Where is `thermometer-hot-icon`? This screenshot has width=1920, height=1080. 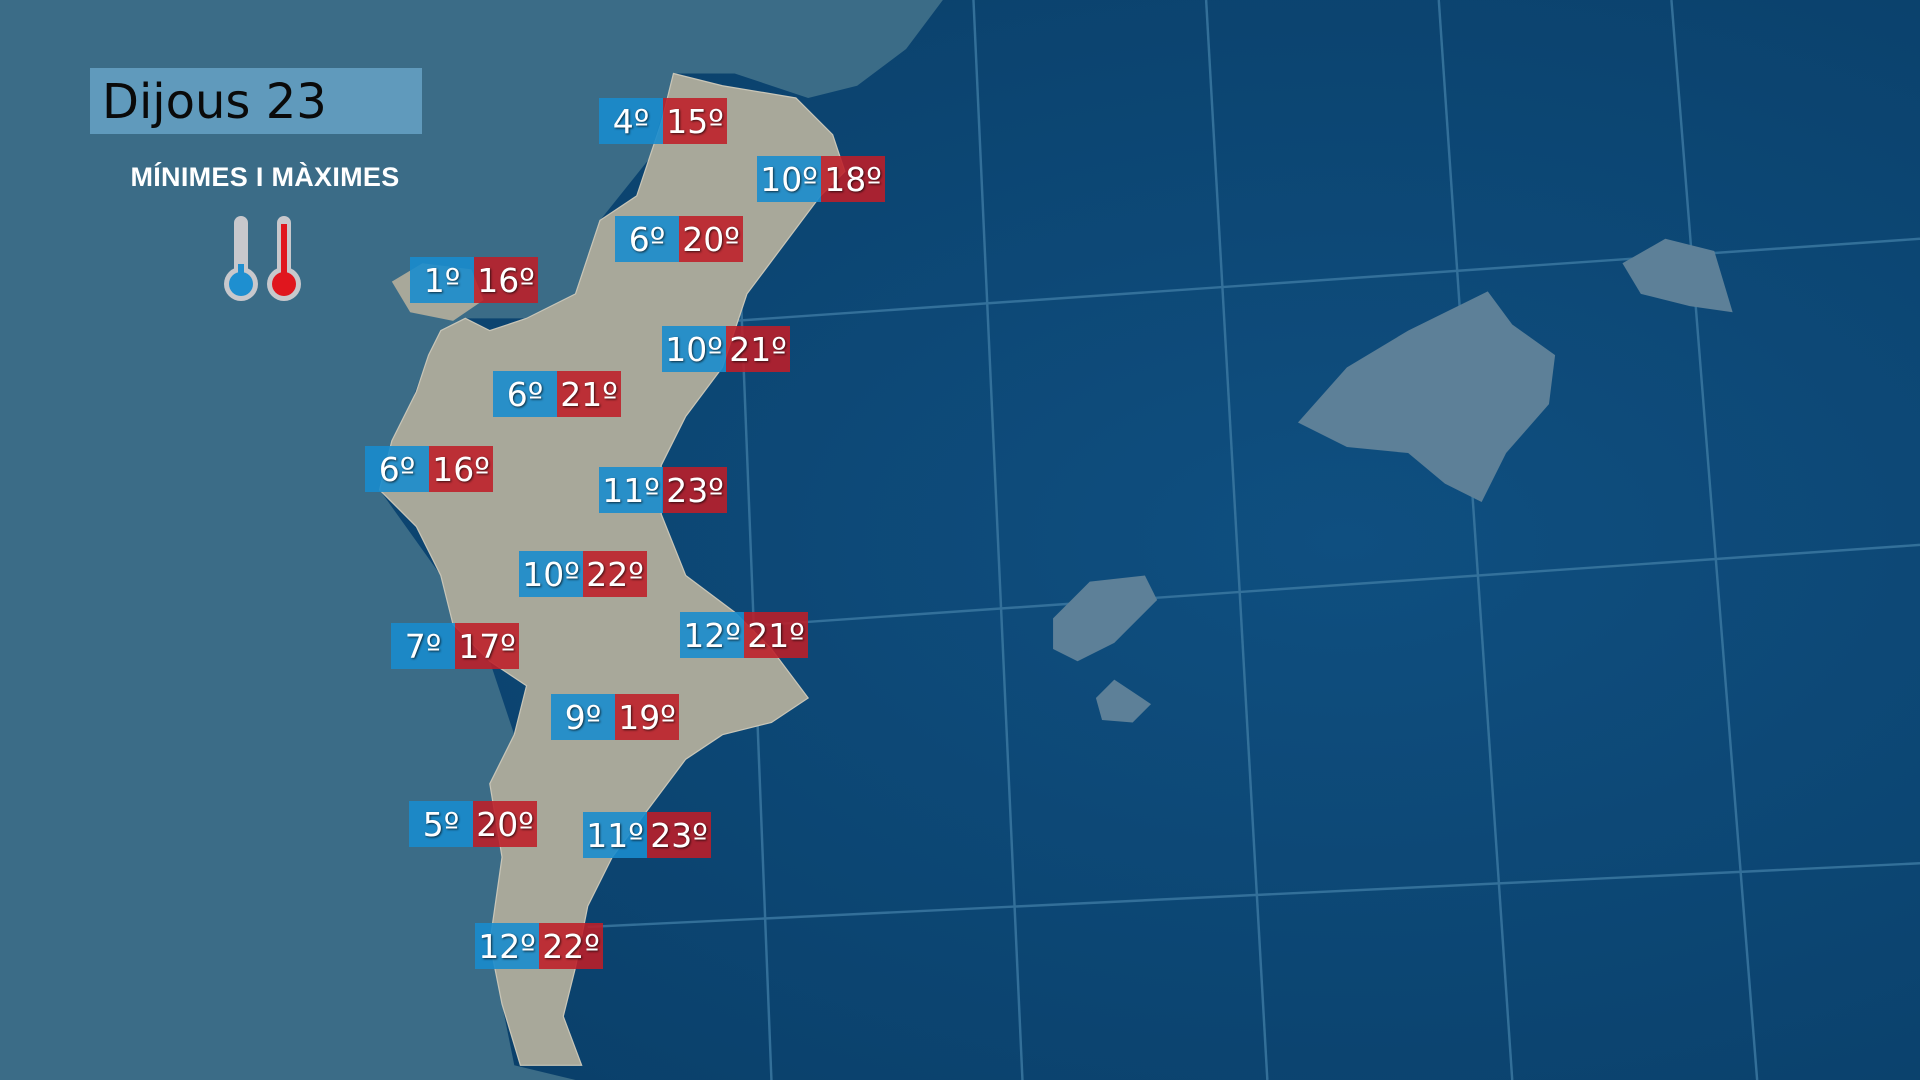 thermometer-hot-icon is located at coordinates (284, 258).